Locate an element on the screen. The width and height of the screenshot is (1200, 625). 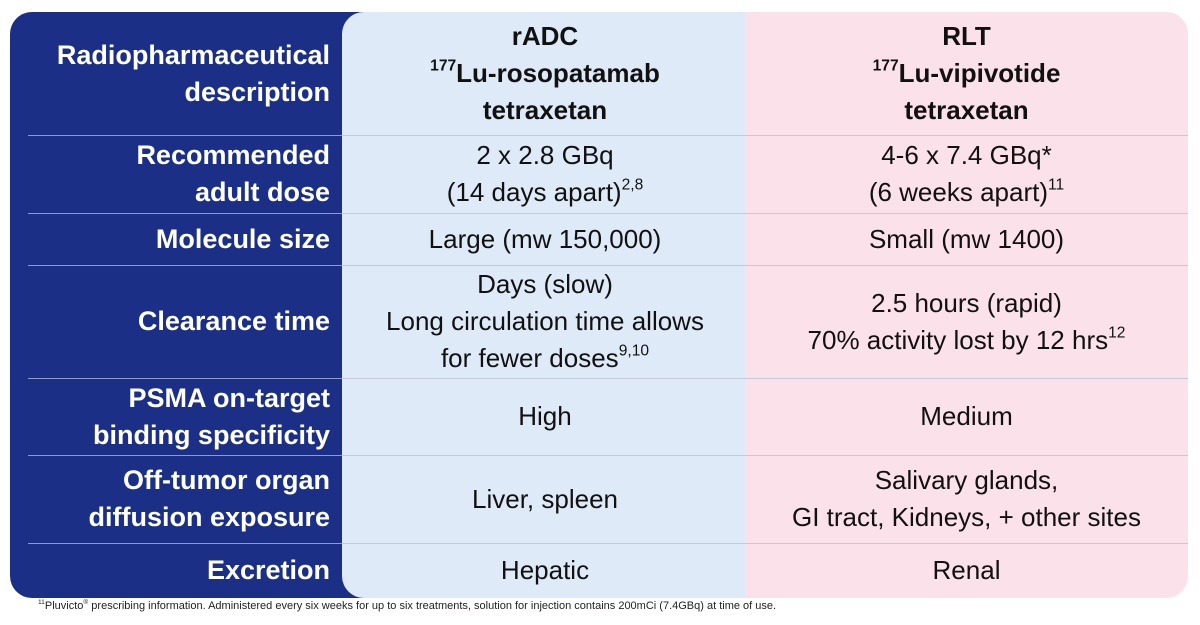
cell-line: Salivary glands, is located at coordinates (966, 480).